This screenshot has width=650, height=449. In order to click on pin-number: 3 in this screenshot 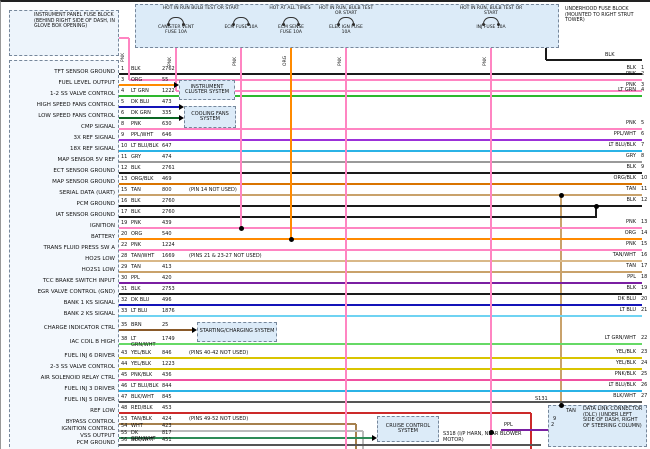, I will do `click(123, 80)`.